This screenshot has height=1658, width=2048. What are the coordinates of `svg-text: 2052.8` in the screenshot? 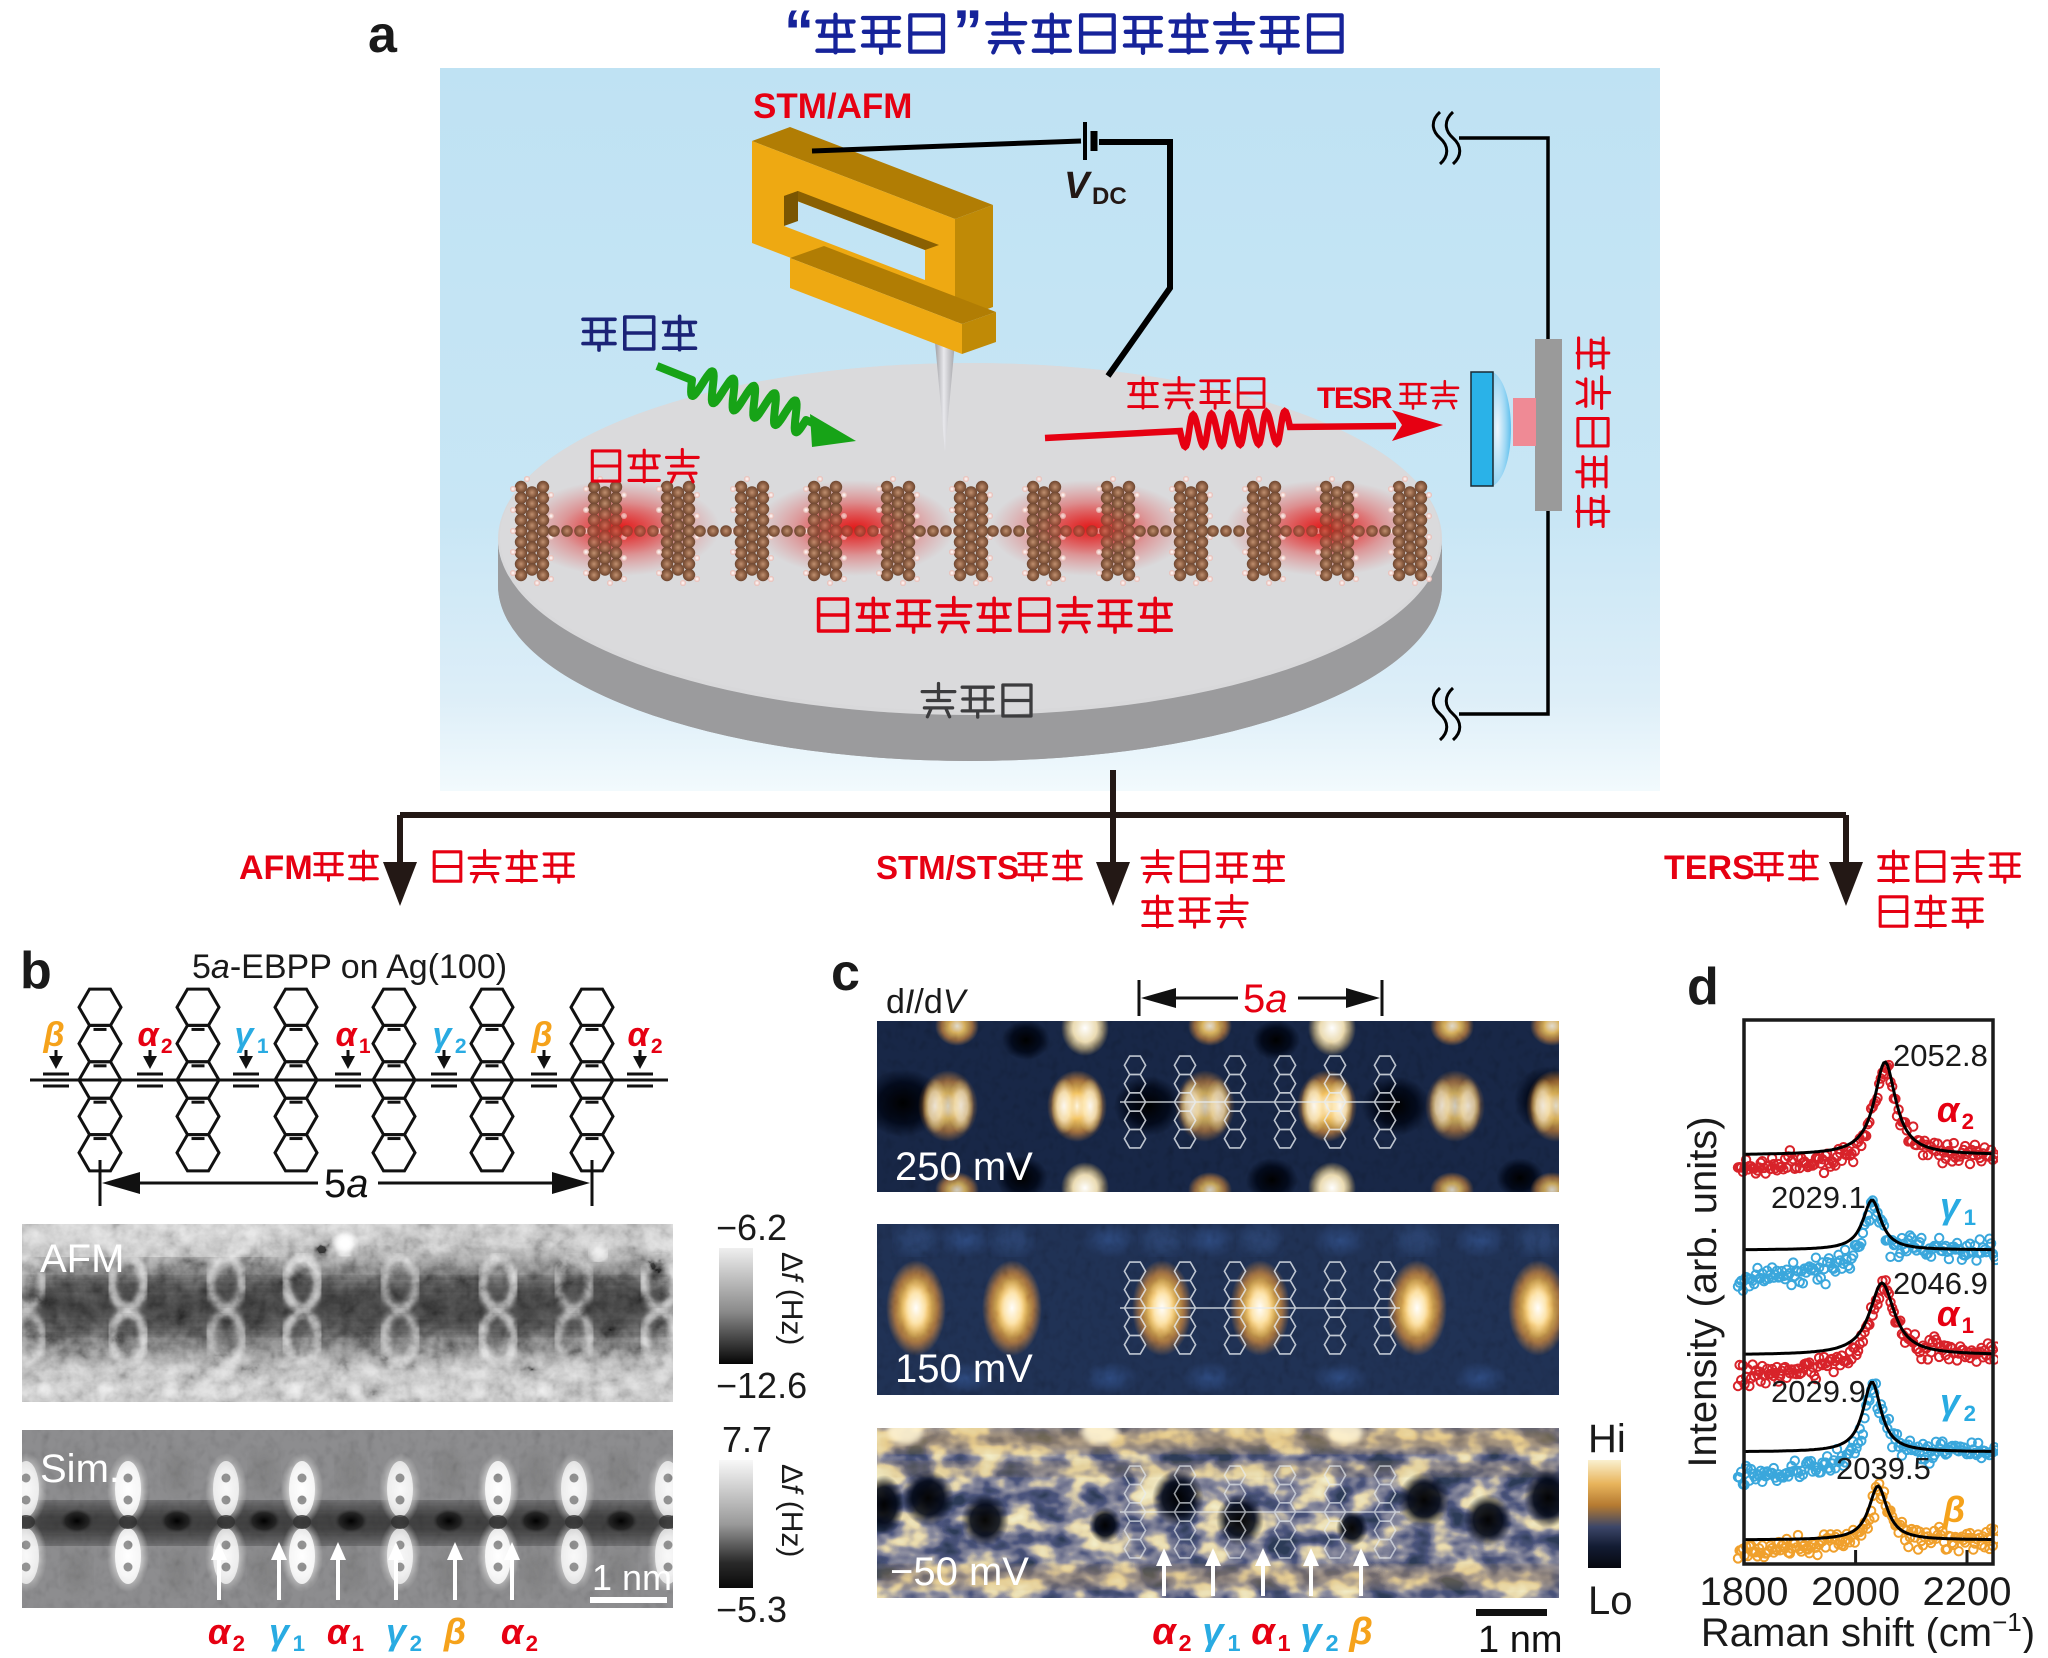 It's located at (1940, 1055).